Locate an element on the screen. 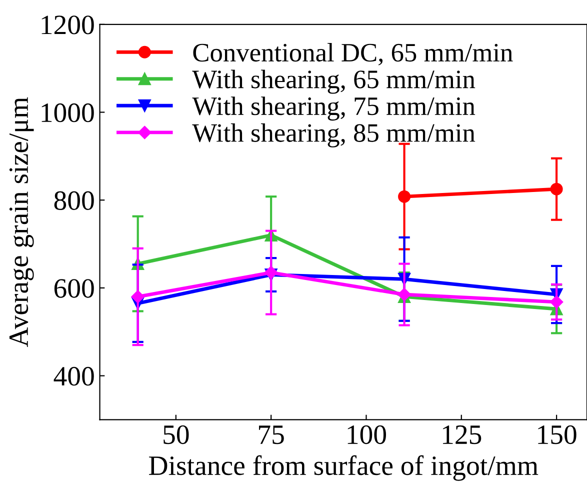 Image resolution: width=587 pixels, height=488 pixels. x-axis-title: Distance from surface of ingot/mm is located at coordinates (343, 468).